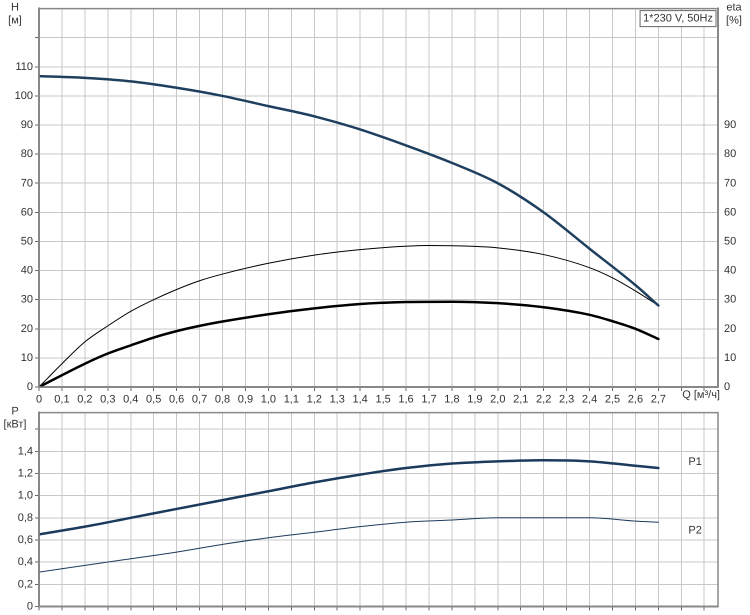 Image resolution: width=750 pixels, height=615 pixels. Describe the element at coordinates (26, 212) in the screenshot. I see `y-tick-label: 60` at that location.